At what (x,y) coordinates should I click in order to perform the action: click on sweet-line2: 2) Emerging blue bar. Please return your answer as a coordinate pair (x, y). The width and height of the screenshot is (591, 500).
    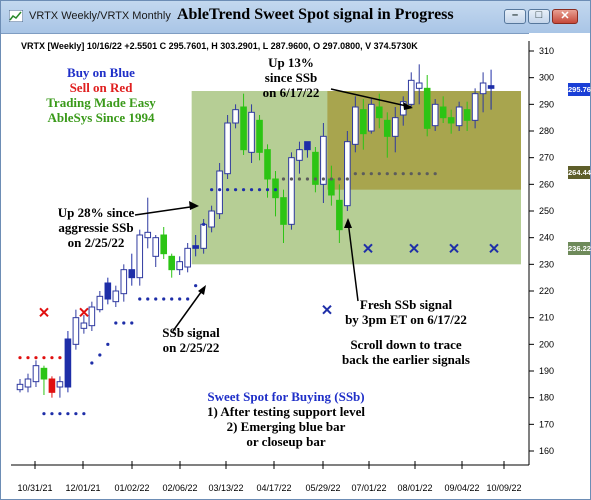
    Looking at the image, I should click on (286, 426).